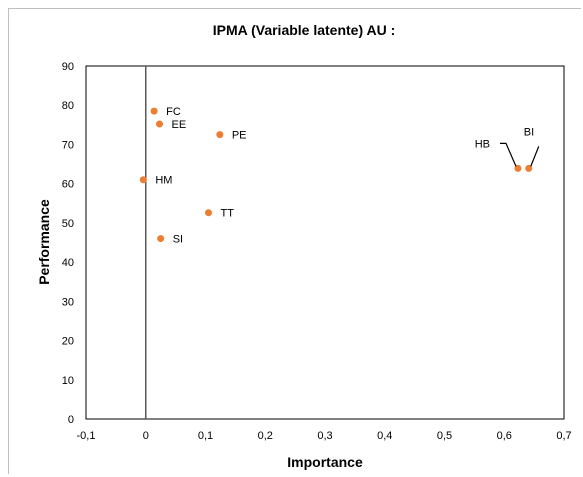  What do you see at coordinates (146, 436) in the screenshot?
I see `x-tick-label: 0` at bounding box center [146, 436].